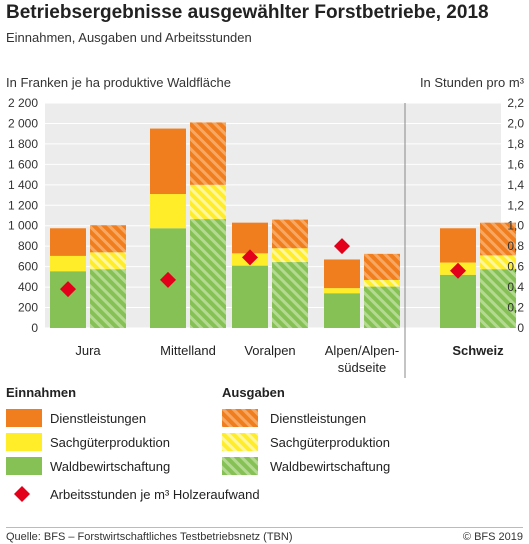 The image size is (529, 544). Describe the element at coordinates (515, 308) in the screenshot. I see `y-tick-right: 0,2` at that location.